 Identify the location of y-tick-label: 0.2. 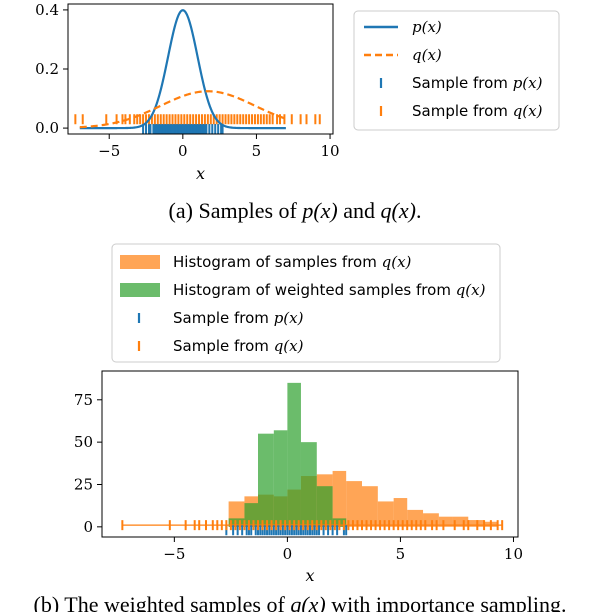
(47, 69).